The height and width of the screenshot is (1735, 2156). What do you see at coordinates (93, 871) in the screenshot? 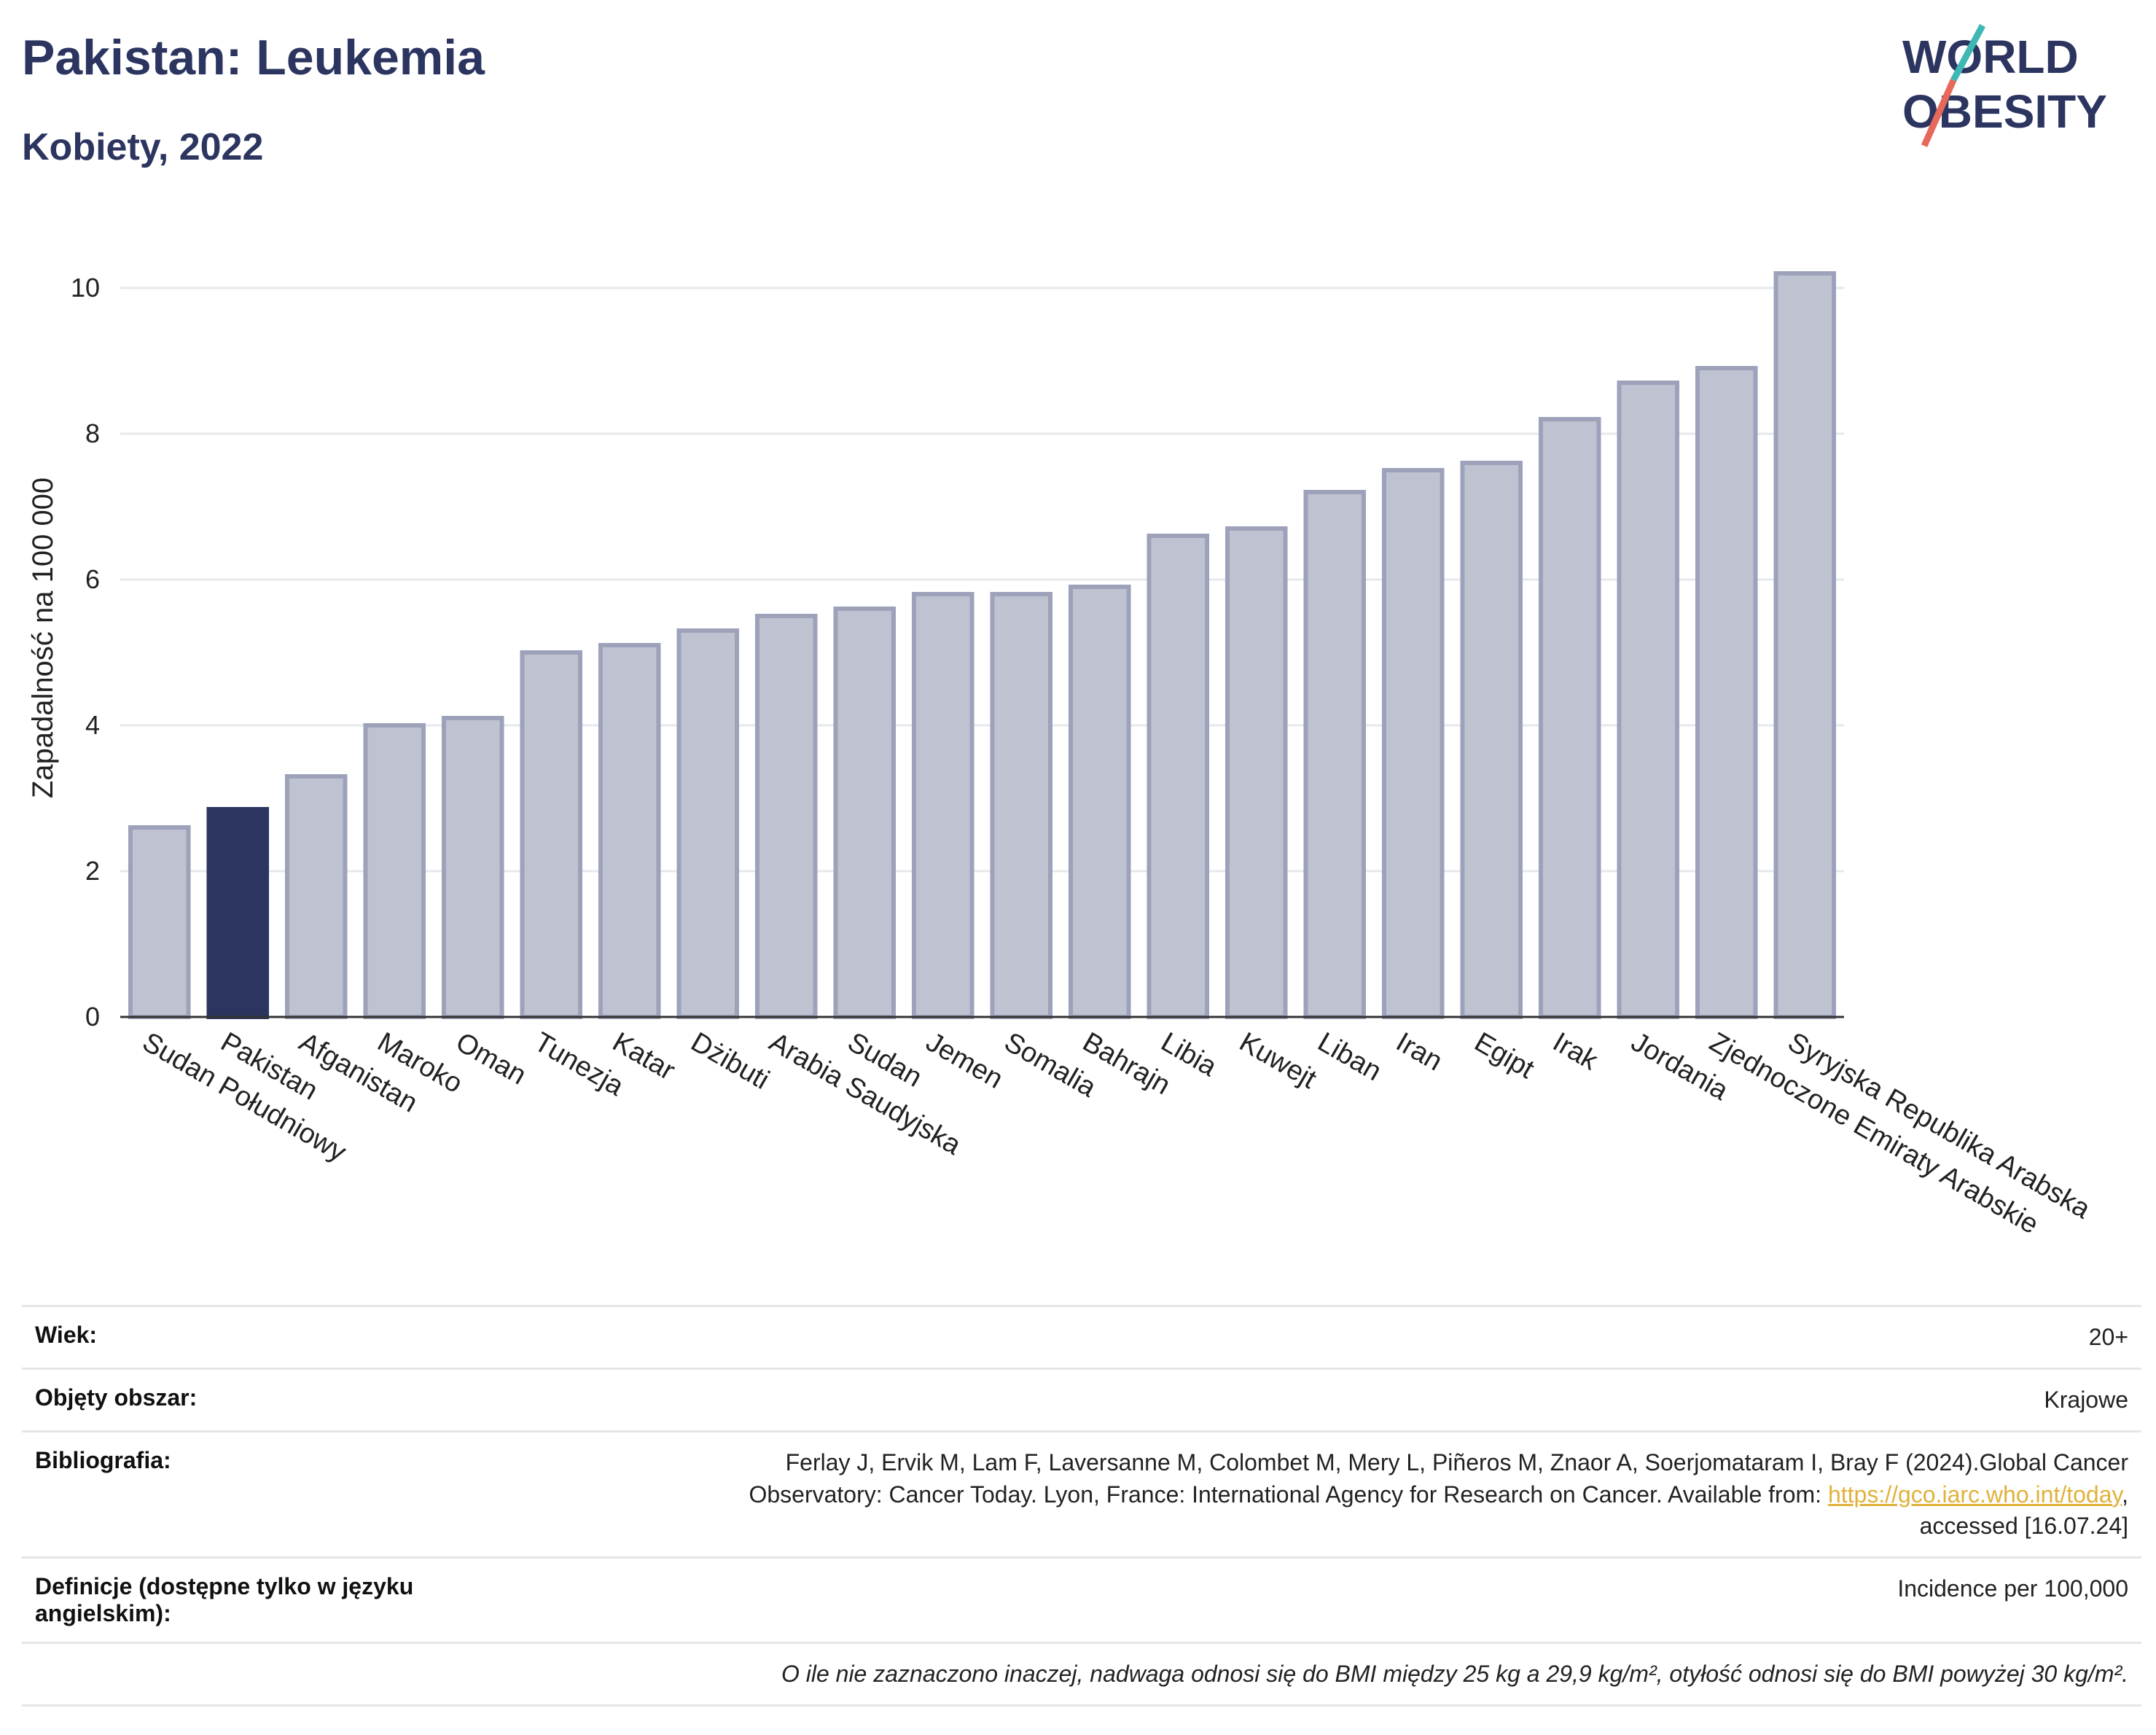
I see `y-tick-label: 2` at bounding box center [93, 871].